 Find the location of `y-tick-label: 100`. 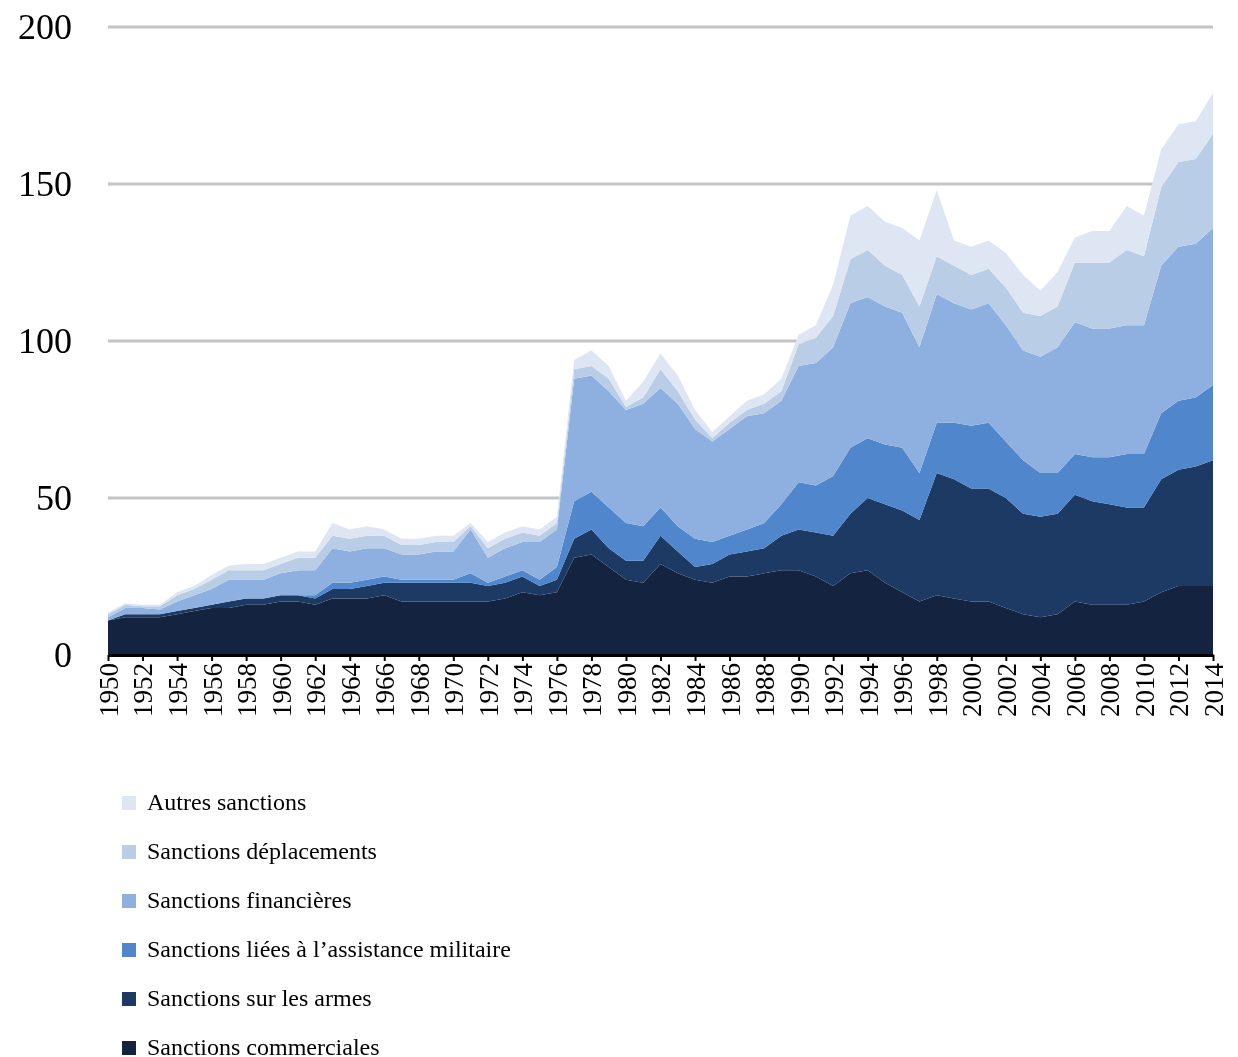

y-tick-label: 100 is located at coordinates (45, 341).